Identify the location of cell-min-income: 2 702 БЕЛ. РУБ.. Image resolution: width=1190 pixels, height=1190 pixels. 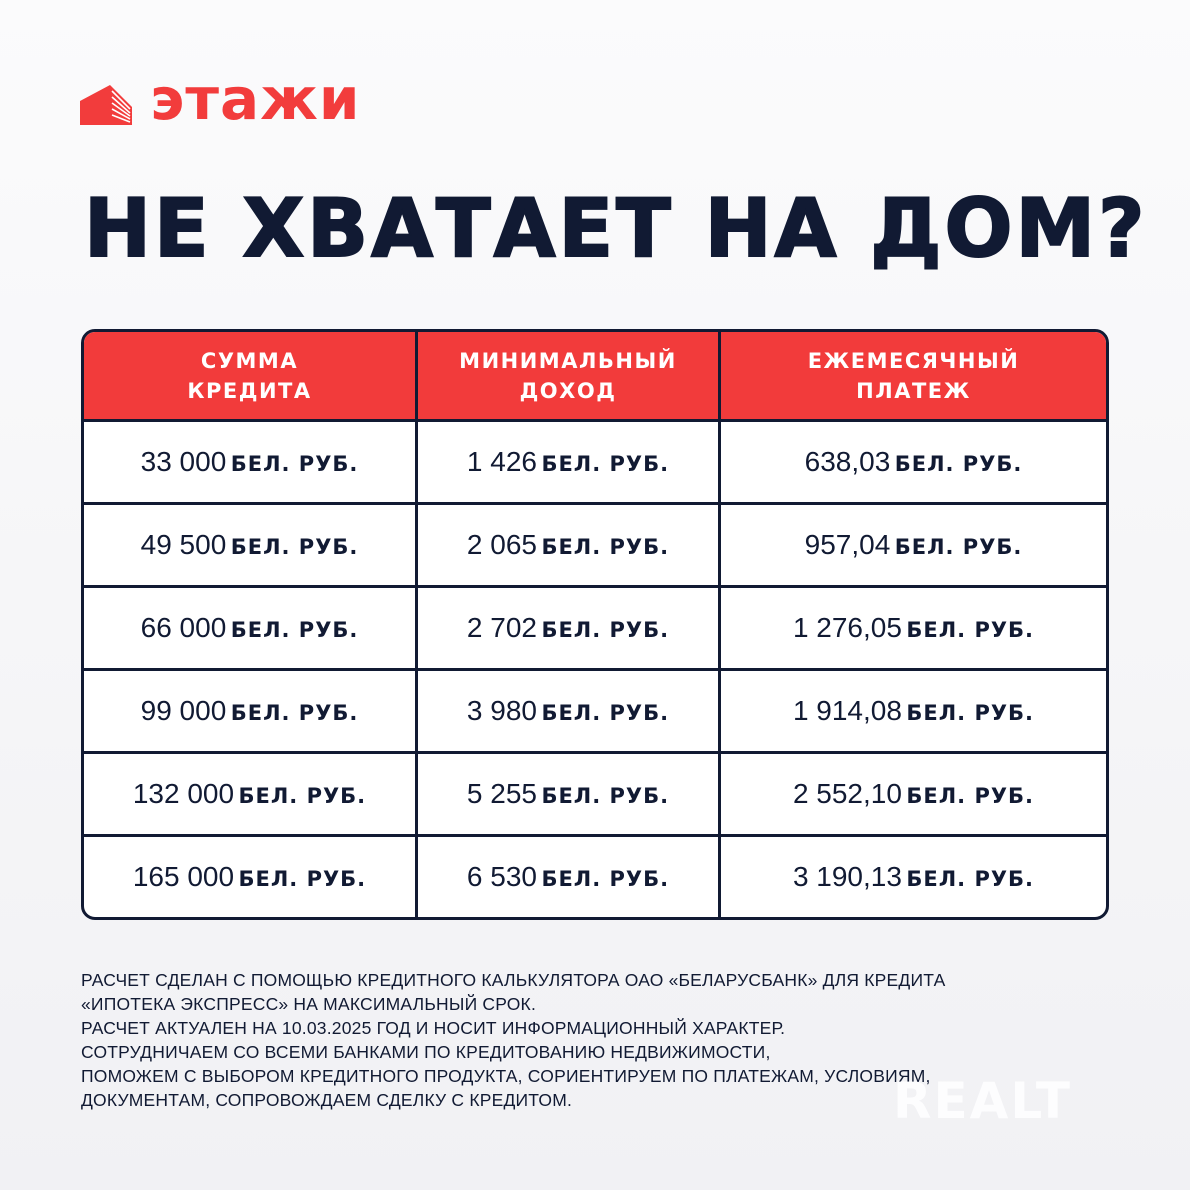
(566, 629).